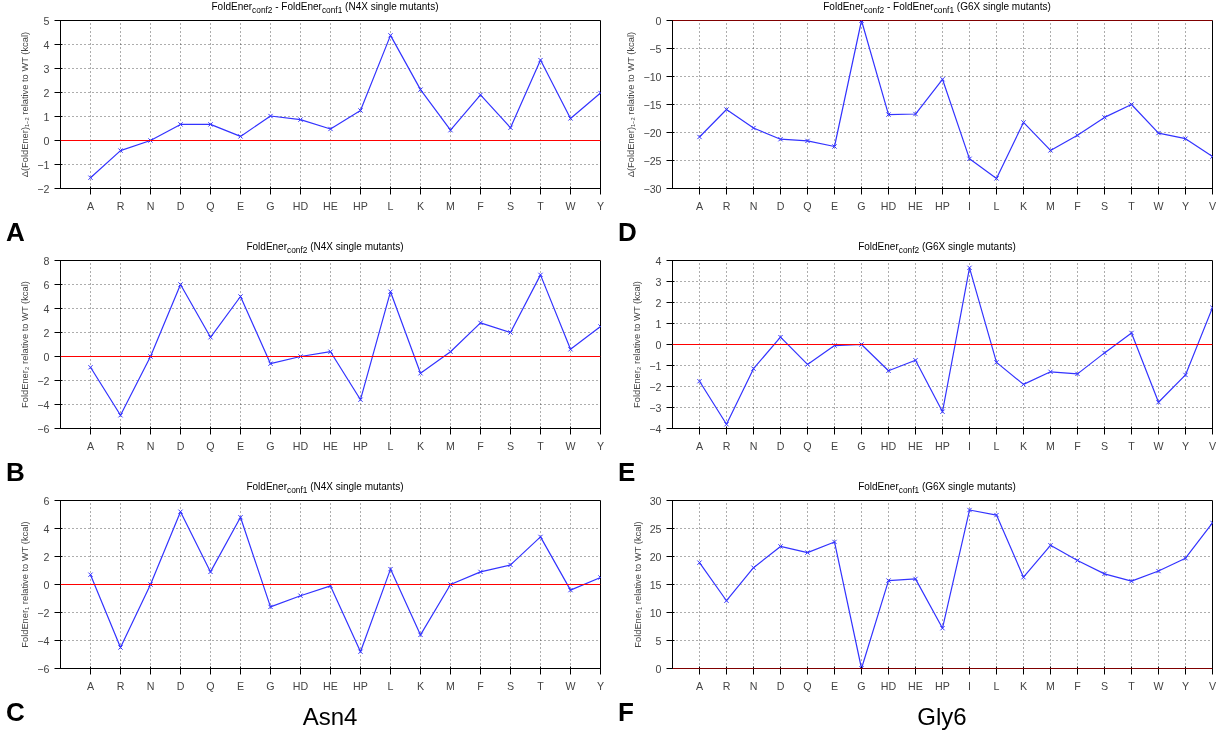 This screenshot has height=746, width=1225. What do you see at coordinates (937, 248) in the screenshot?
I see `chart-title: FoldEner$_{conf2}$ (G6X single mutants)` at bounding box center [937, 248].